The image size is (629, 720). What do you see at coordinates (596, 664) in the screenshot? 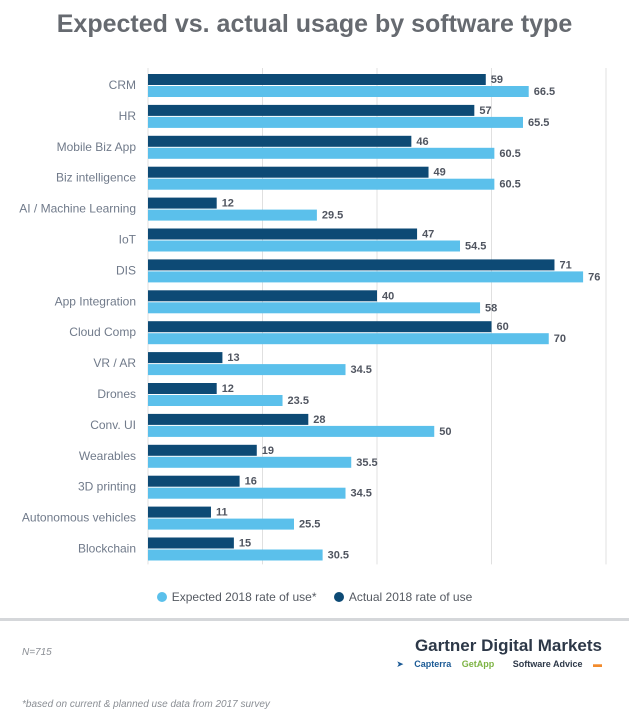
I see `speech-bubble-icon: ▬` at bounding box center [596, 664].